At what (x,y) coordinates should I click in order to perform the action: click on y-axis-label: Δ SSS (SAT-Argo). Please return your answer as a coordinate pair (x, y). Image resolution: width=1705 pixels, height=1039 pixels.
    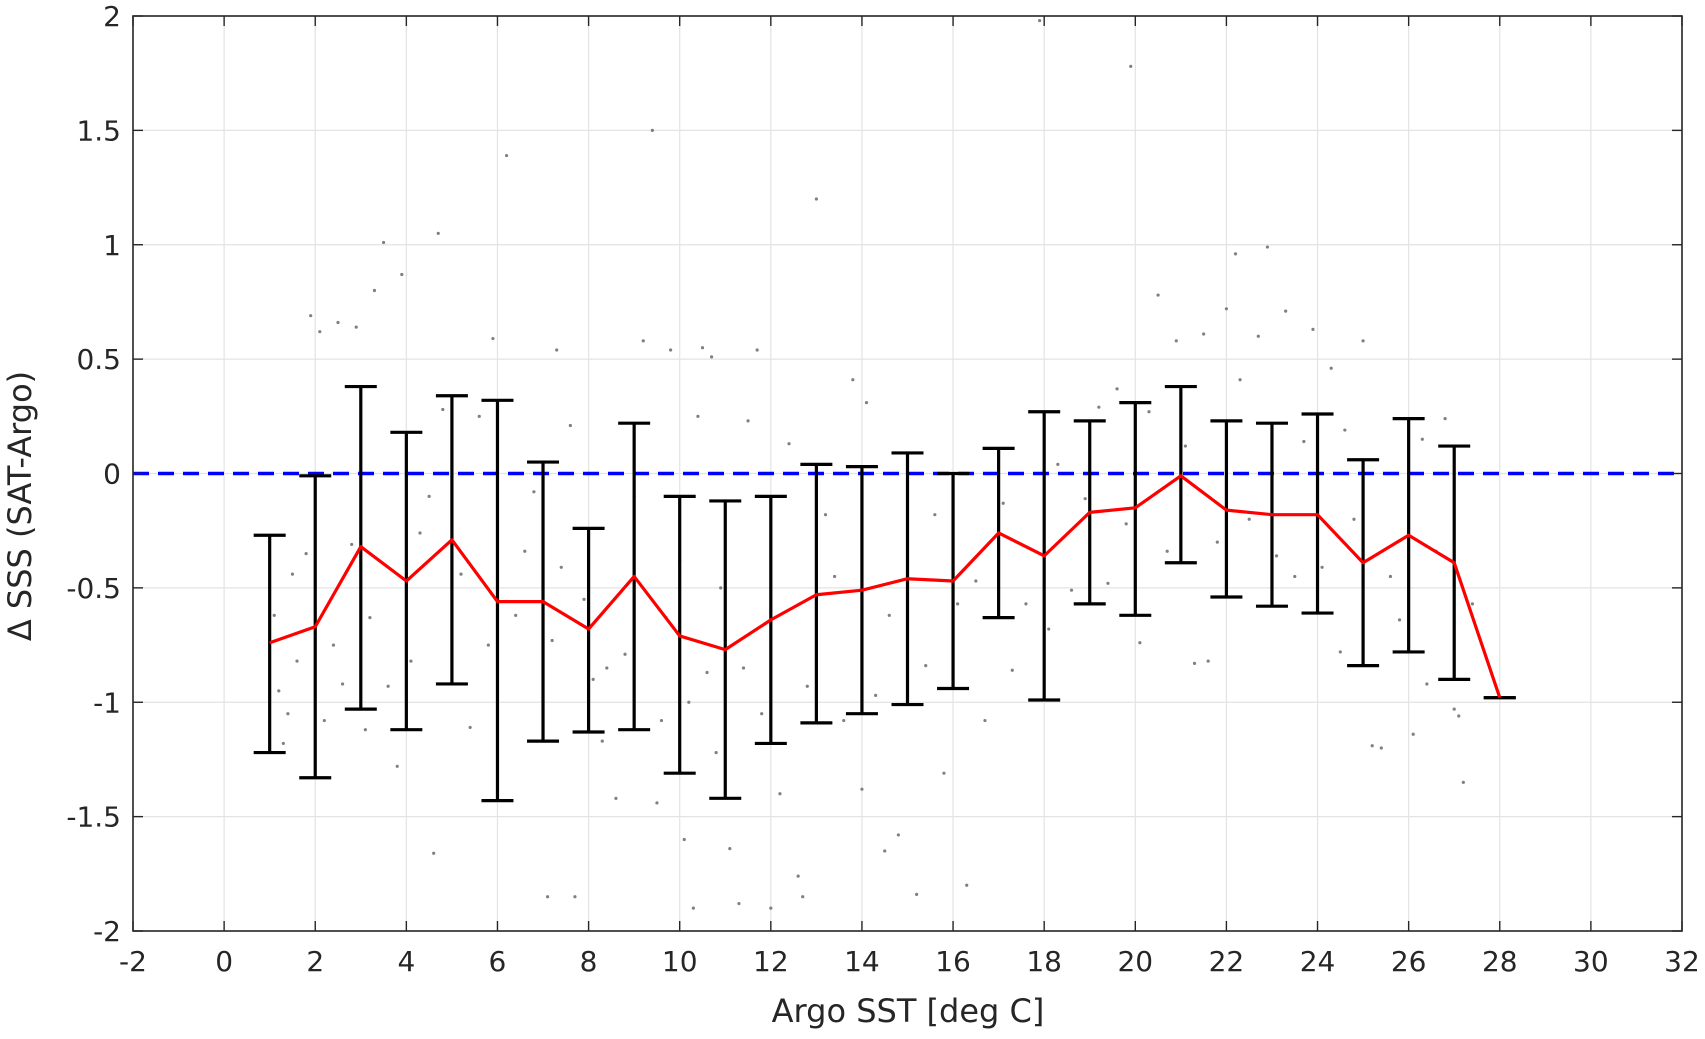
    Looking at the image, I should click on (20, 506).